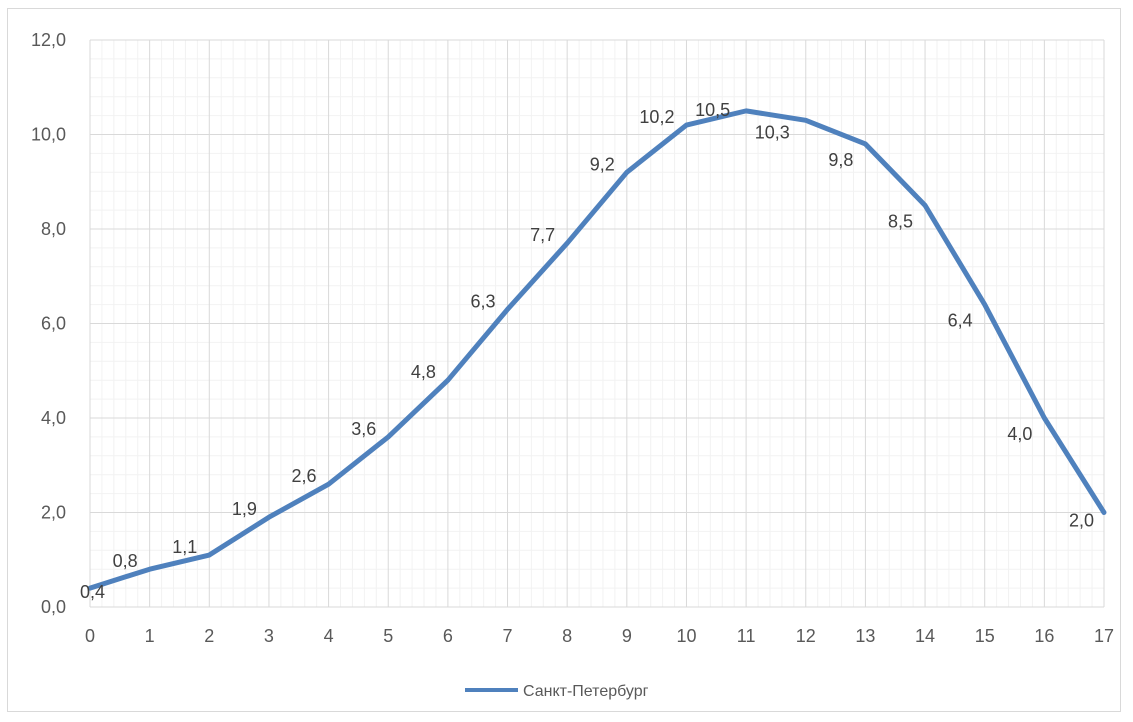  Describe the element at coordinates (209, 636) in the screenshot. I see `x-tick-label: 2` at that location.